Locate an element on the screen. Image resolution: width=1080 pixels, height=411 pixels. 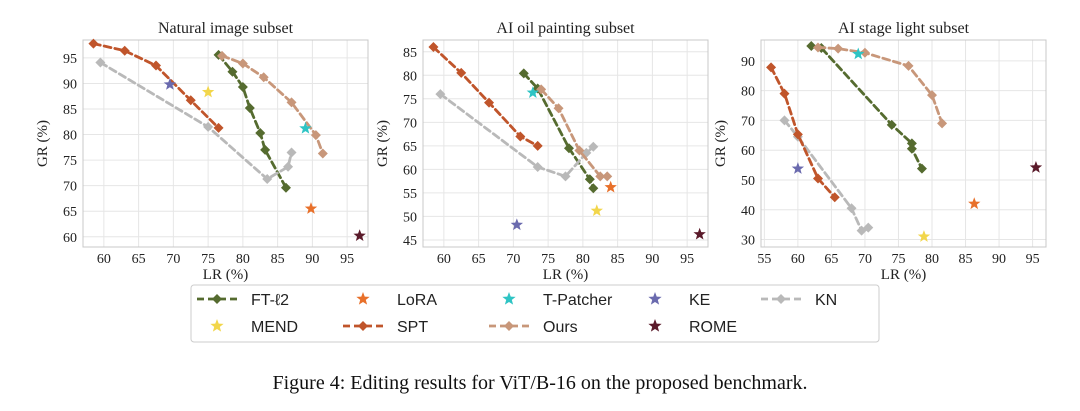
legend-label: T-Patcher is located at coordinates (578, 300).